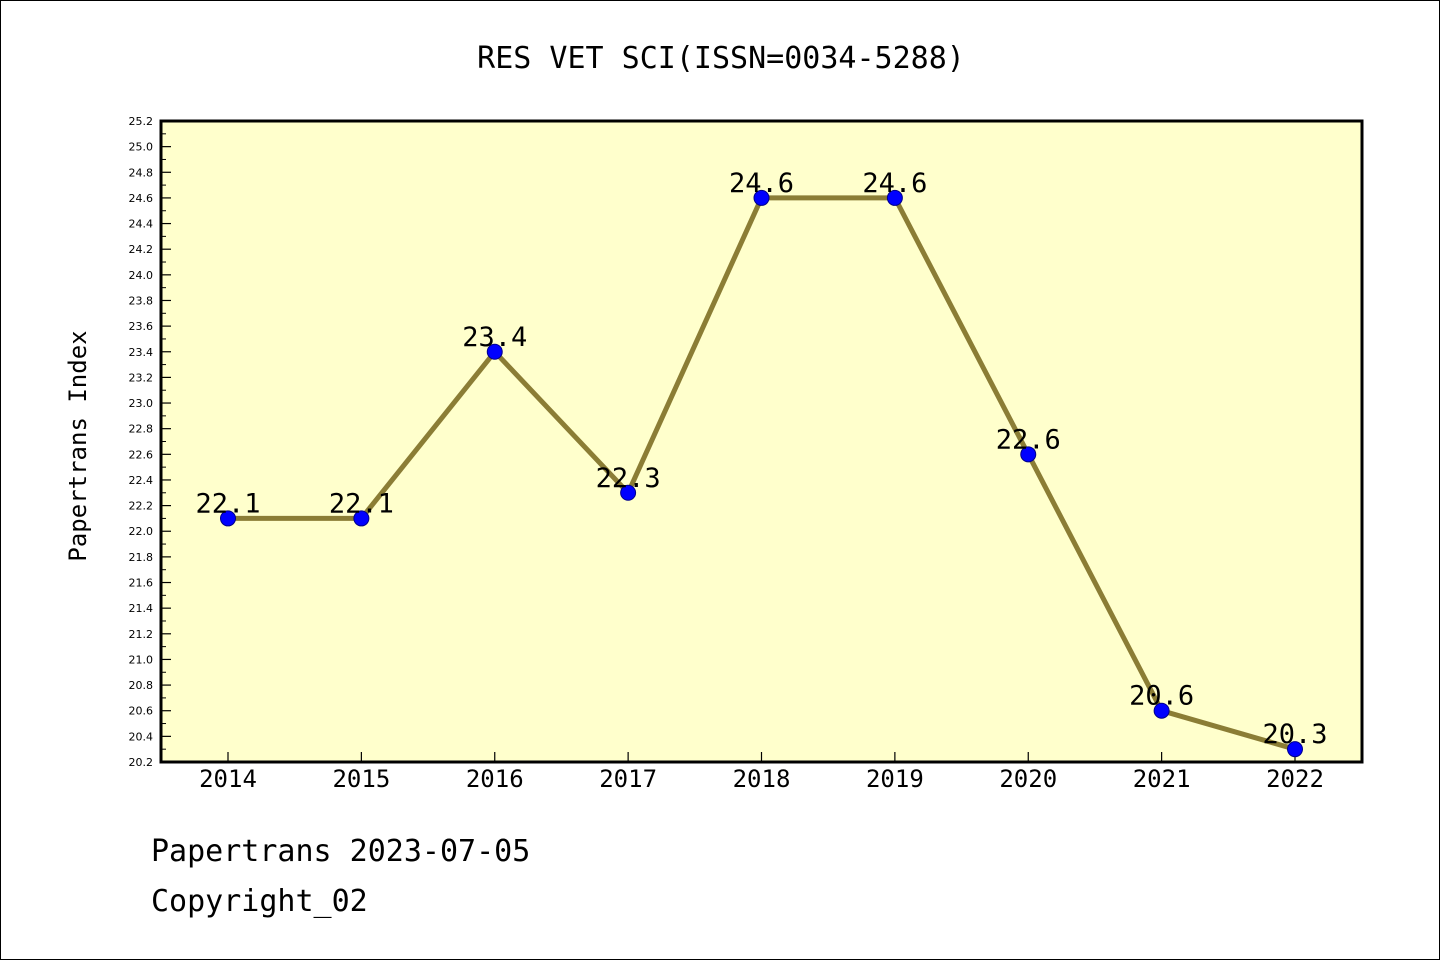 Image resolution: width=1440 pixels, height=961 pixels. What do you see at coordinates (1295, 779) in the screenshot?
I see `x-tick-label: 2022` at bounding box center [1295, 779].